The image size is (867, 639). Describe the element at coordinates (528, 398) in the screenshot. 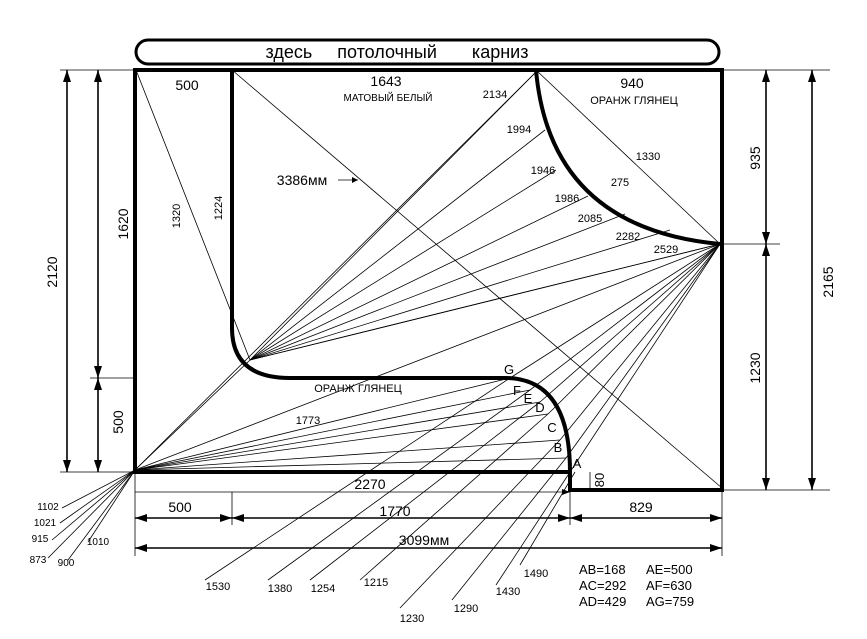

I see `point-e: E` at that location.